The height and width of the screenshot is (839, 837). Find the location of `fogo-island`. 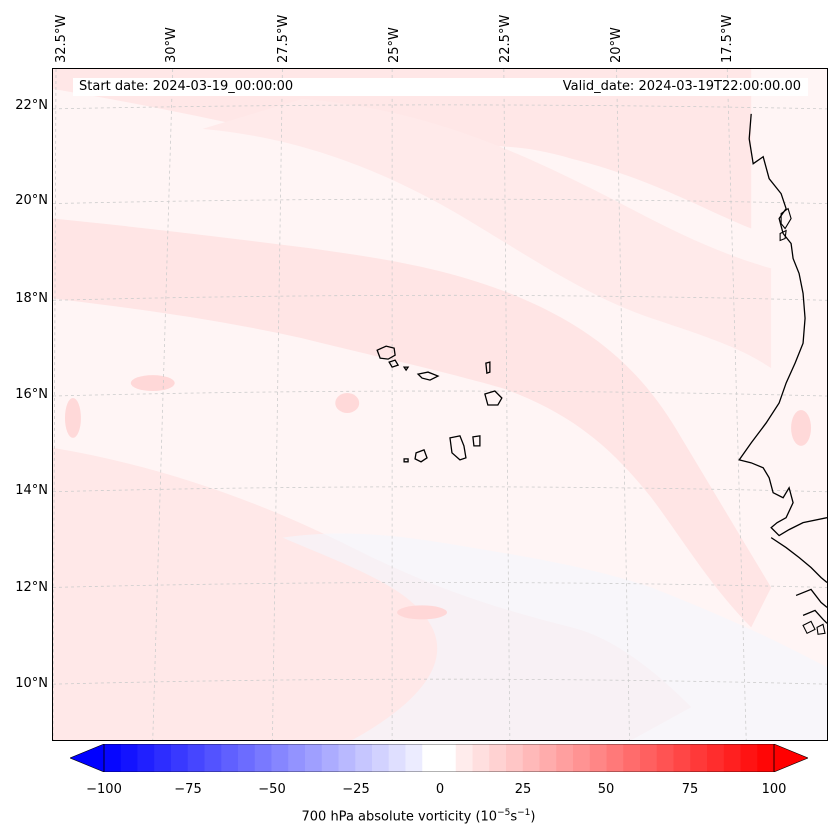

fogo-island is located at coordinates (421, 456).